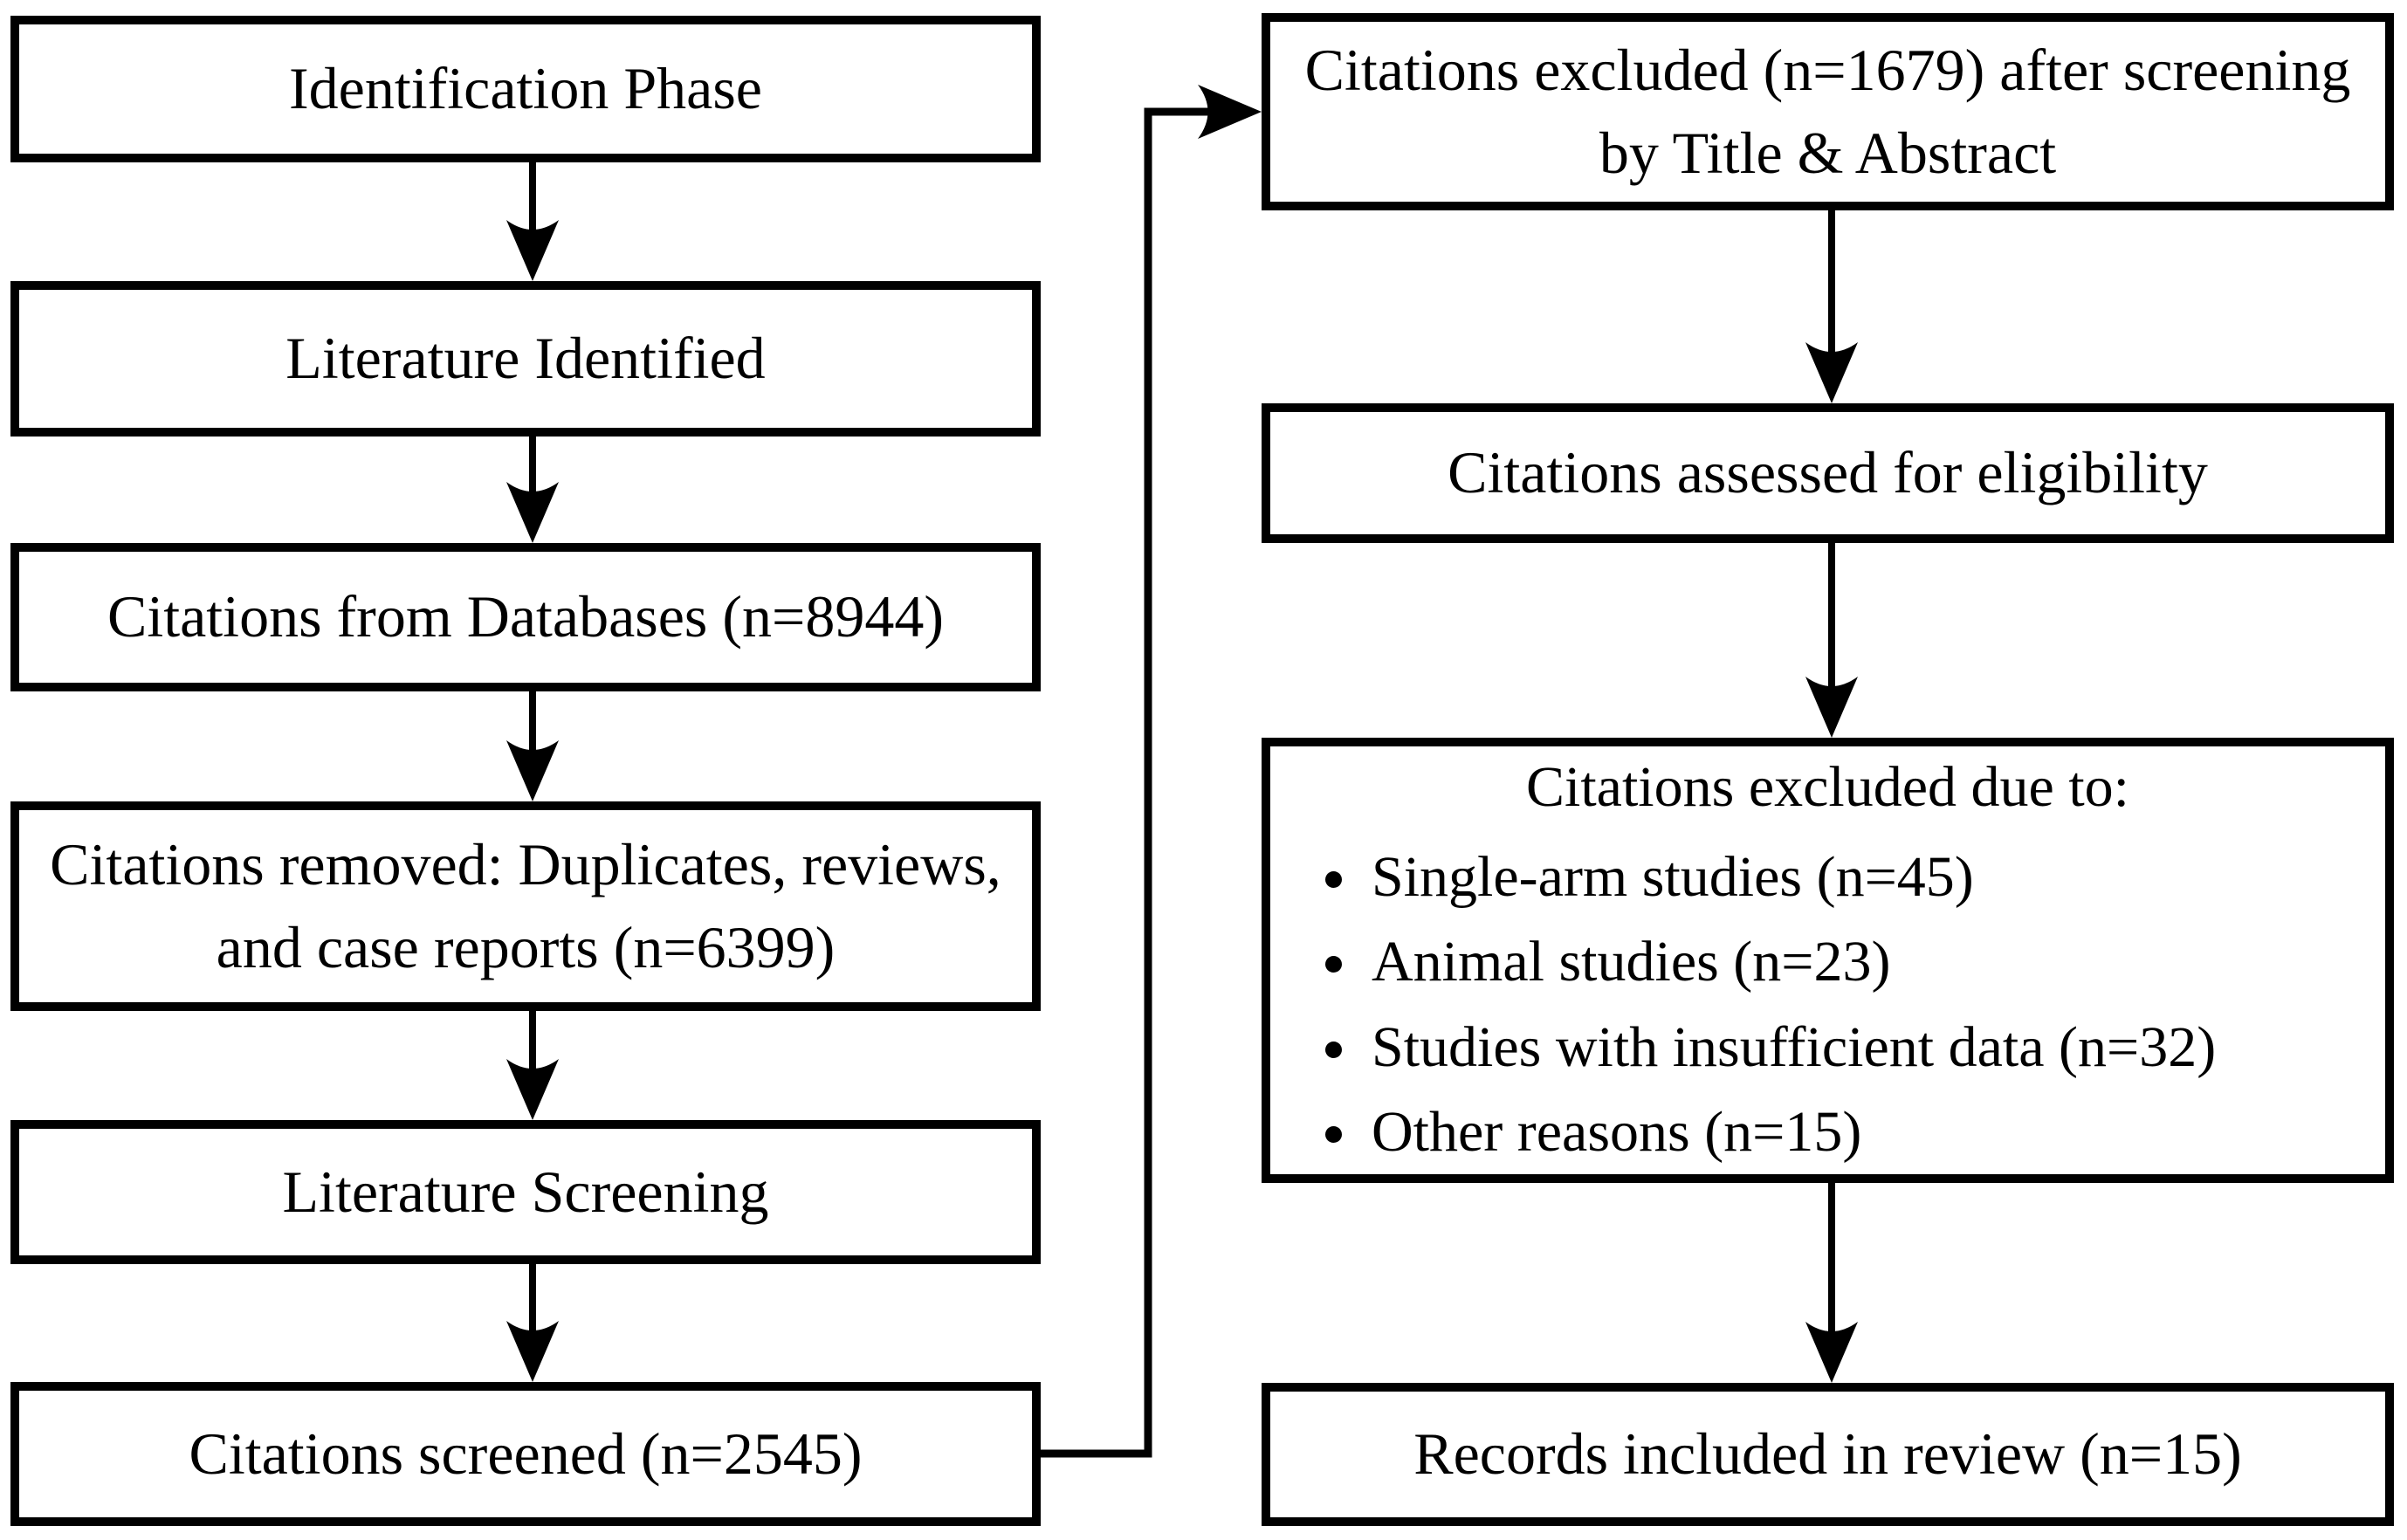 This screenshot has height=1540, width=2407. Describe the element at coordinates (1152, 771) in the screenshot. I see `elbow-connector-screened-to-excluded` at that location.